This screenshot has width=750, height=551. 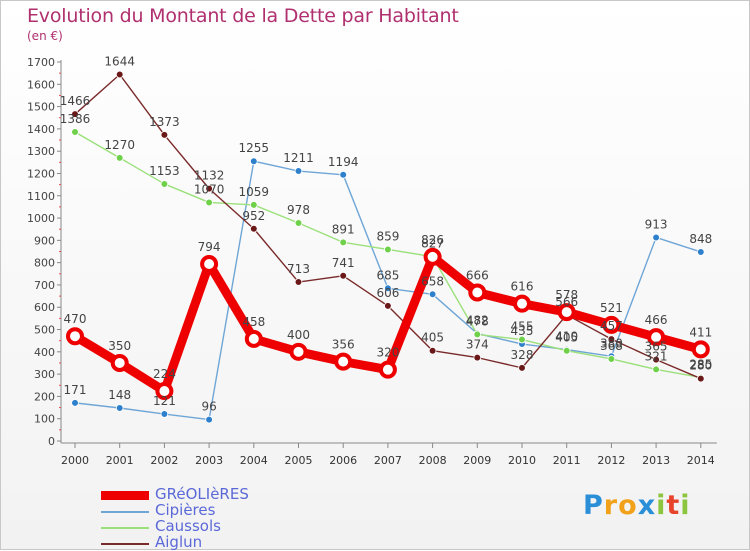 What do you see at coordinates (477, 276) in the screenshot?
I see `data-label: 666` at bounding box center [477, 276].